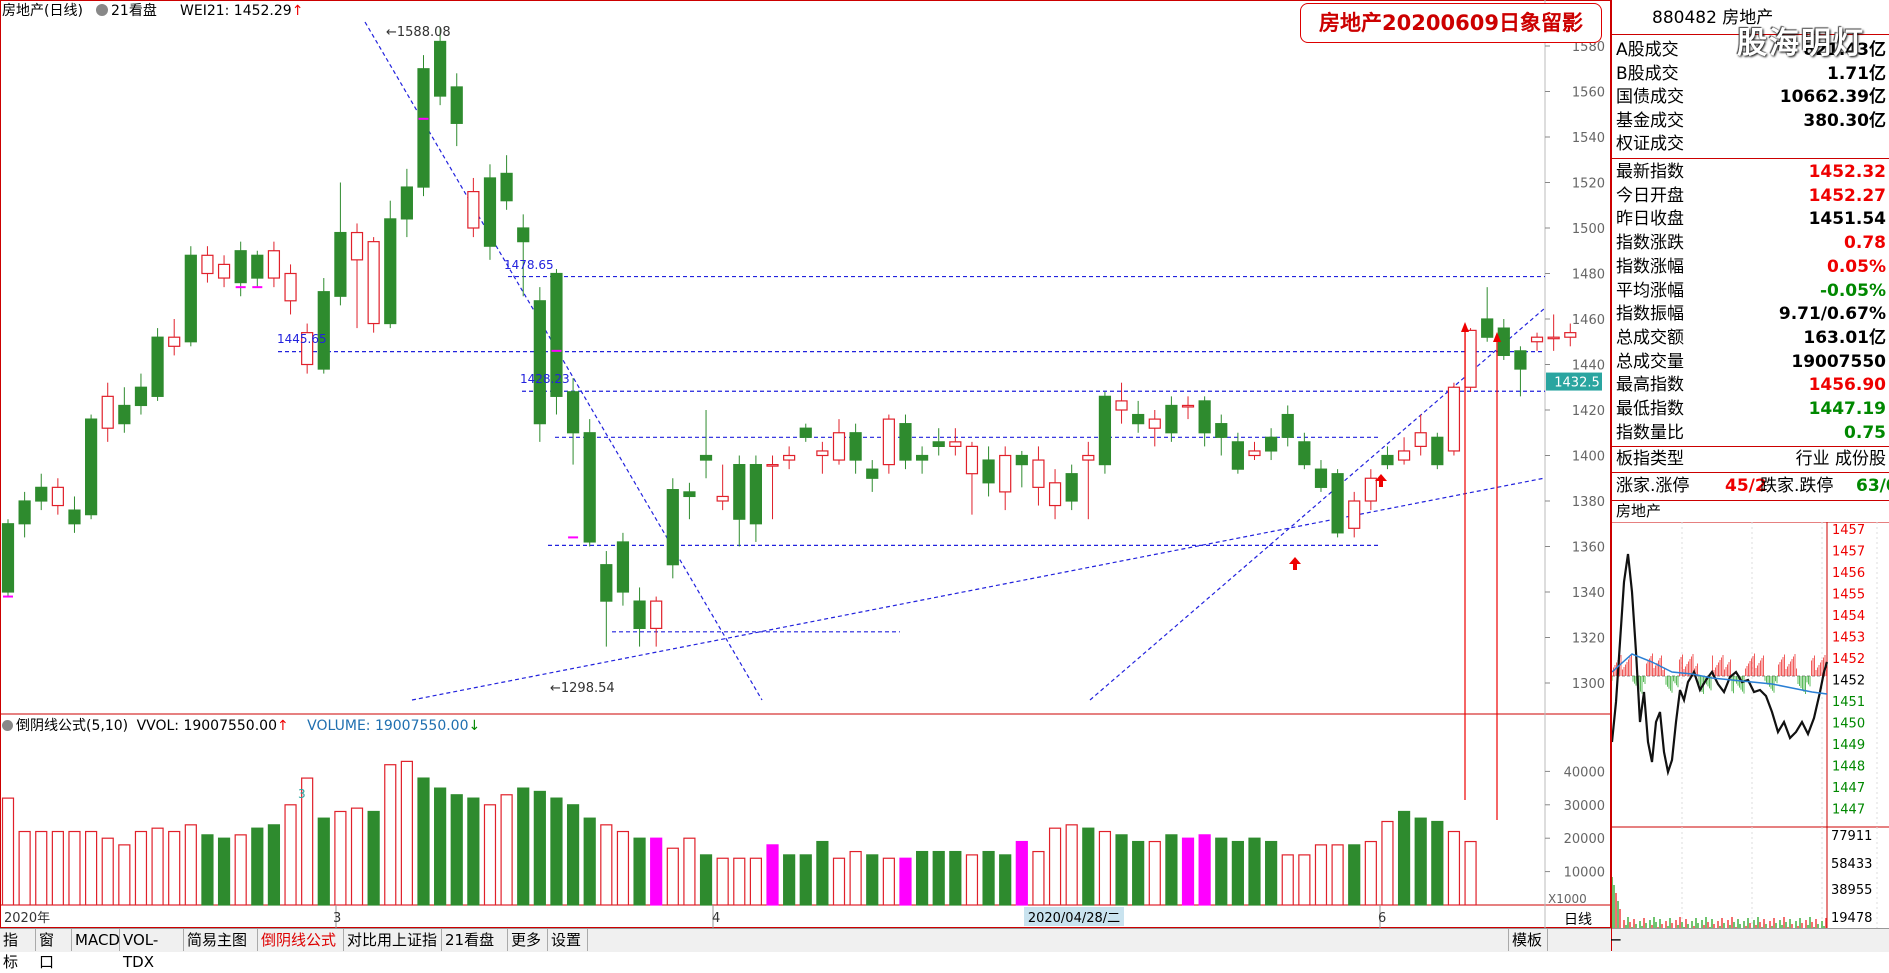  Describe the element at coordinates (1848, 638) in the screenshot. I see `mini-price-label: 1453` at that location.